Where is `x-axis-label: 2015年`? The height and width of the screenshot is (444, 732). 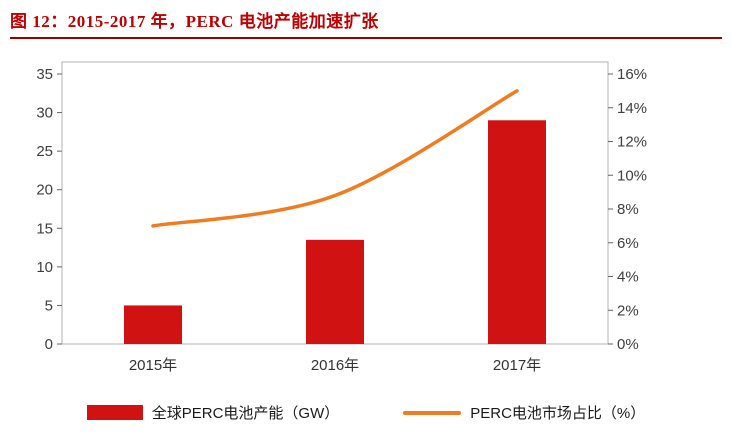
x-axis-label: 2015年 is located at coordinates (153, 365).